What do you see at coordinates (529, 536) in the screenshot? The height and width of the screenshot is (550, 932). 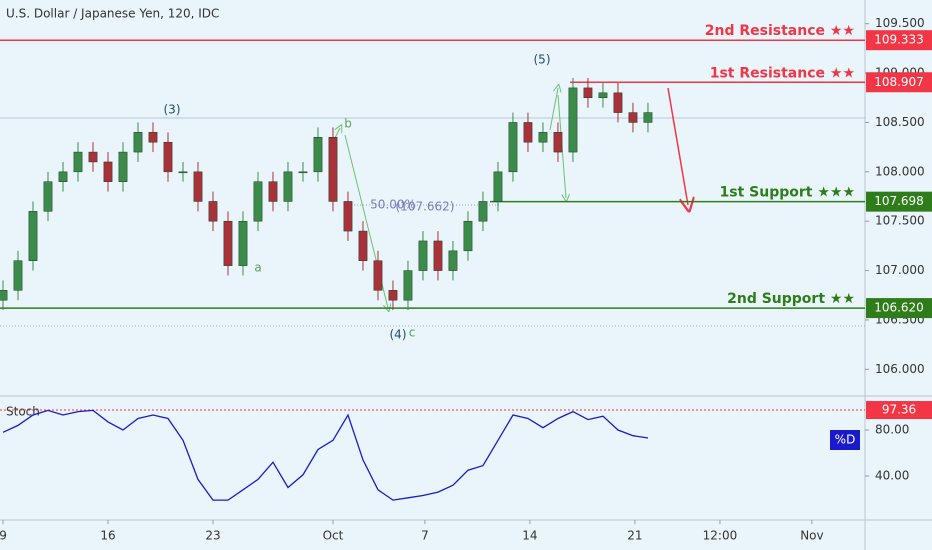 I see `x-tick-label: 14` at bounding box center [529, 536].